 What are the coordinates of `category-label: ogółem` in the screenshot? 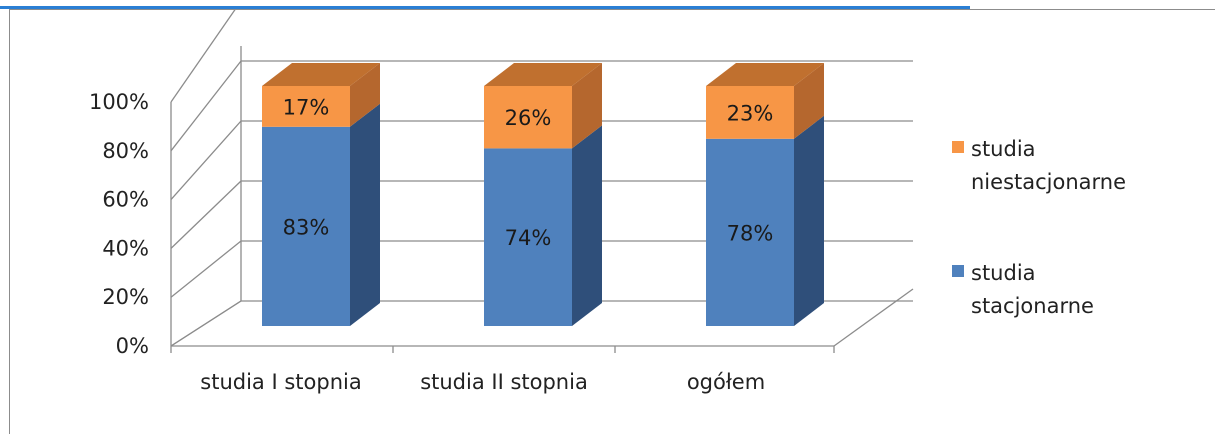 It's located at (726, 382).